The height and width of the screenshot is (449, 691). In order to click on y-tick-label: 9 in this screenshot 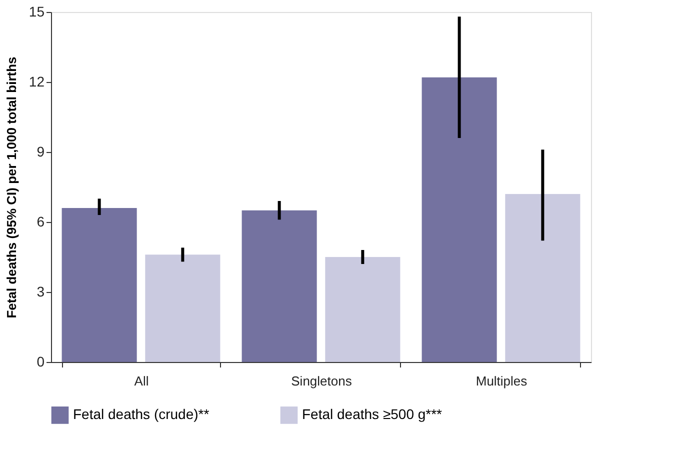, I will do `click(40, 152)`.